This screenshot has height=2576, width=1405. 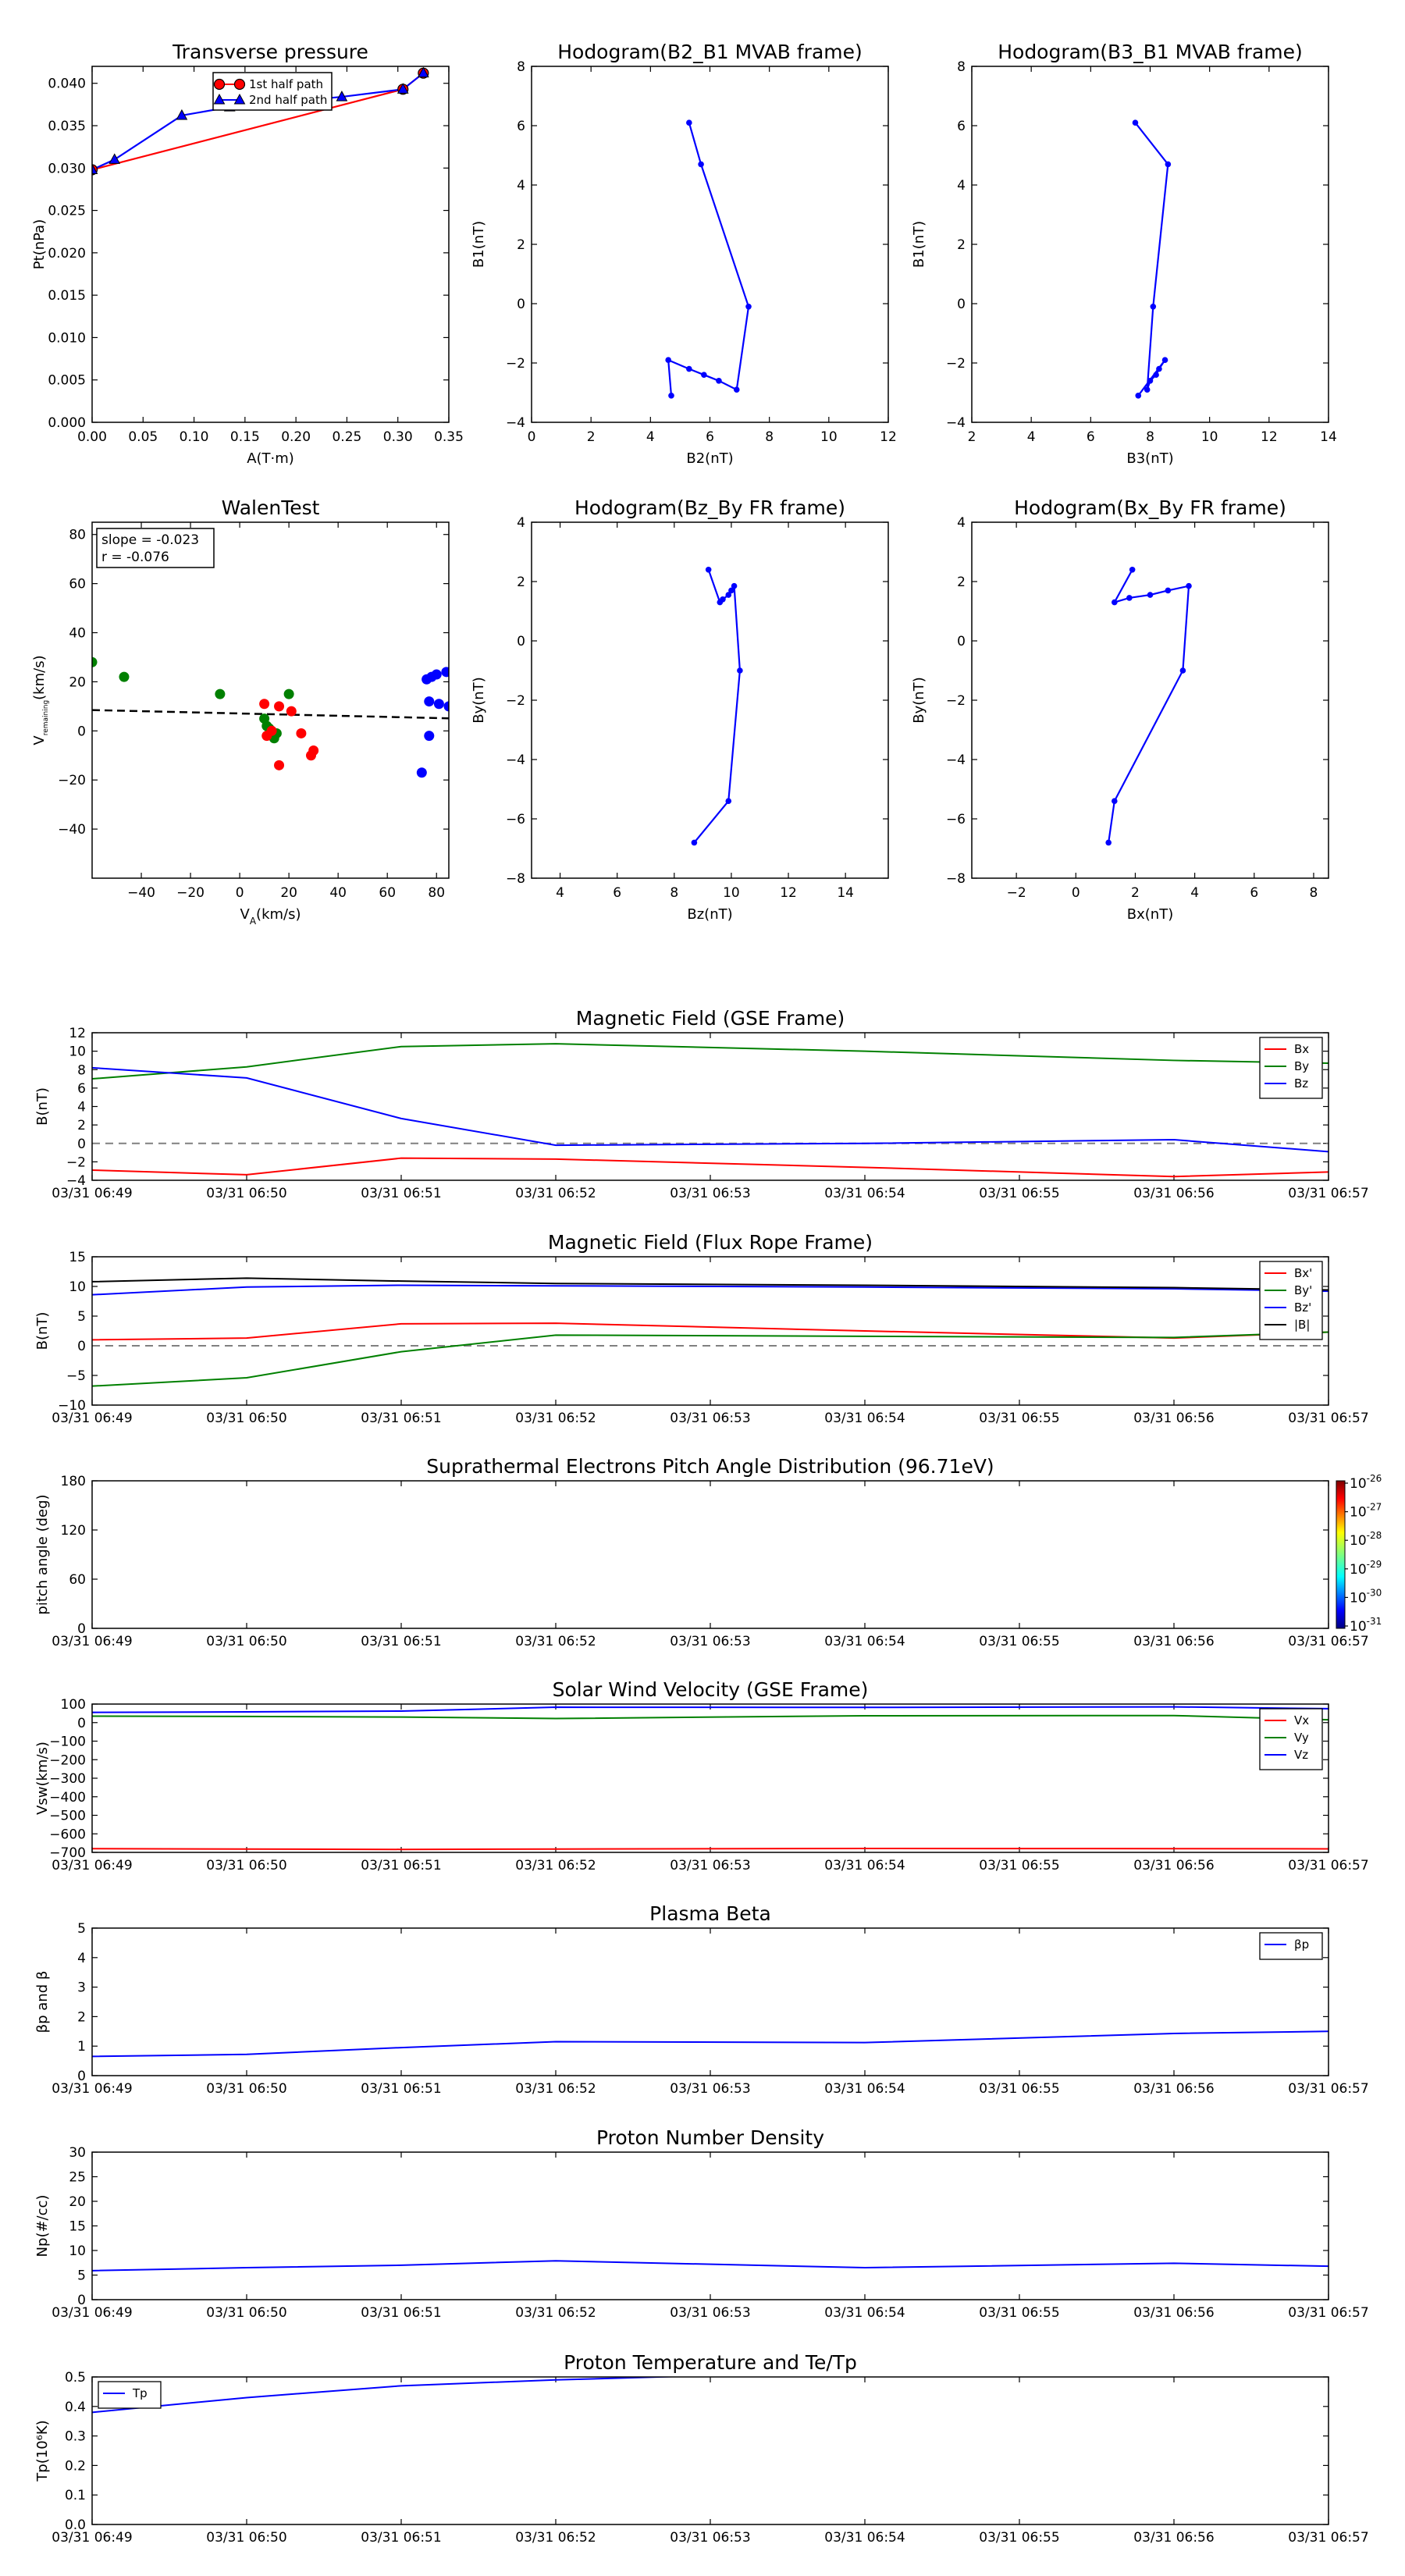 I want to click on chart-title: Hodogram(B3_B1 MVAB frame), so click(x=1151, y=52).